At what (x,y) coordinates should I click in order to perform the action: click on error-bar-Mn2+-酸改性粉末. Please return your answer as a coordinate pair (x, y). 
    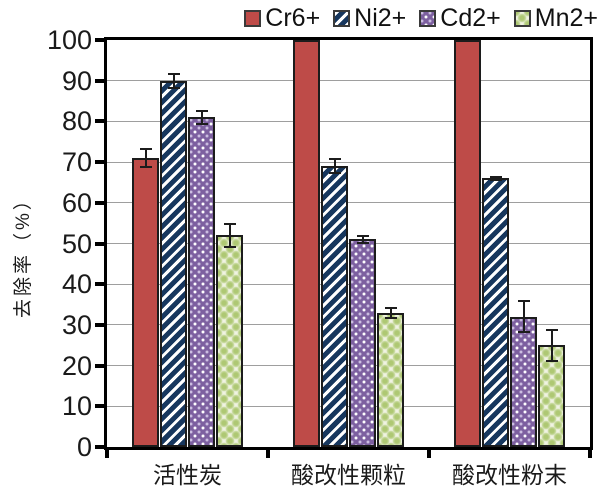
    Looking at the image, I should click on (551, 345).